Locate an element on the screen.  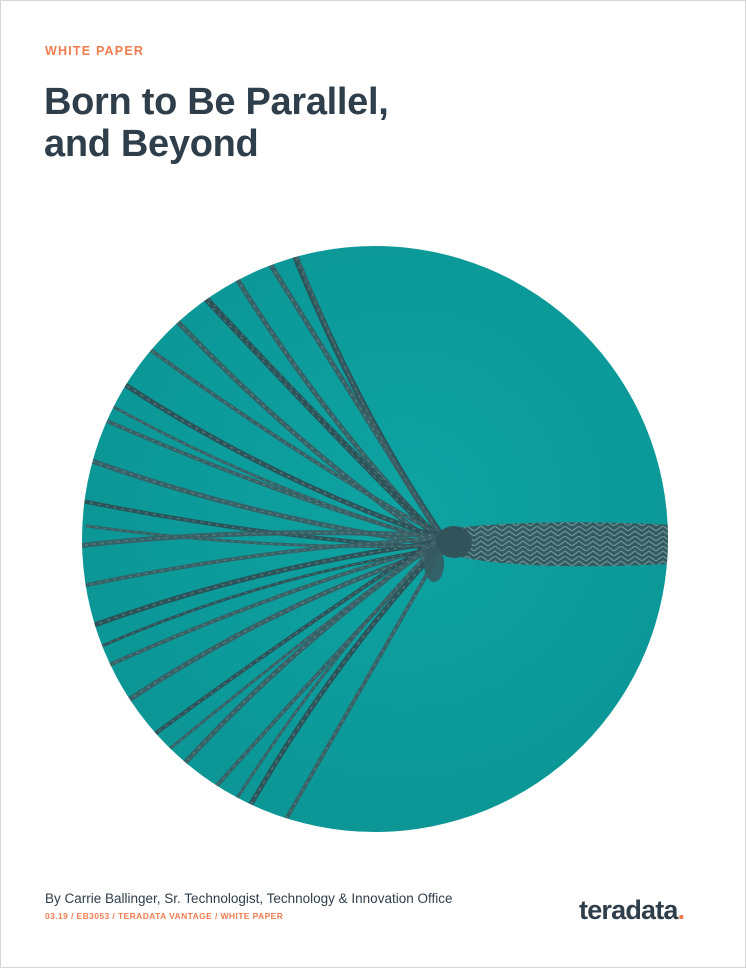
teradata-logo: teradata. is located at coordinates (632, 910).